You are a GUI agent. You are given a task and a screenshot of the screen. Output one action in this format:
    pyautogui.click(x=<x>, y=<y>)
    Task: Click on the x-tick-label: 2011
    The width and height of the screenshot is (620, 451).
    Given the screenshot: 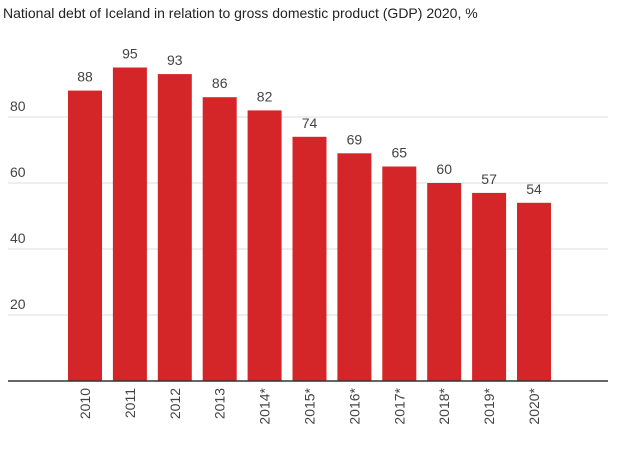 What is the action you would take?
    pyautogui.click(x=130, y=403)
    